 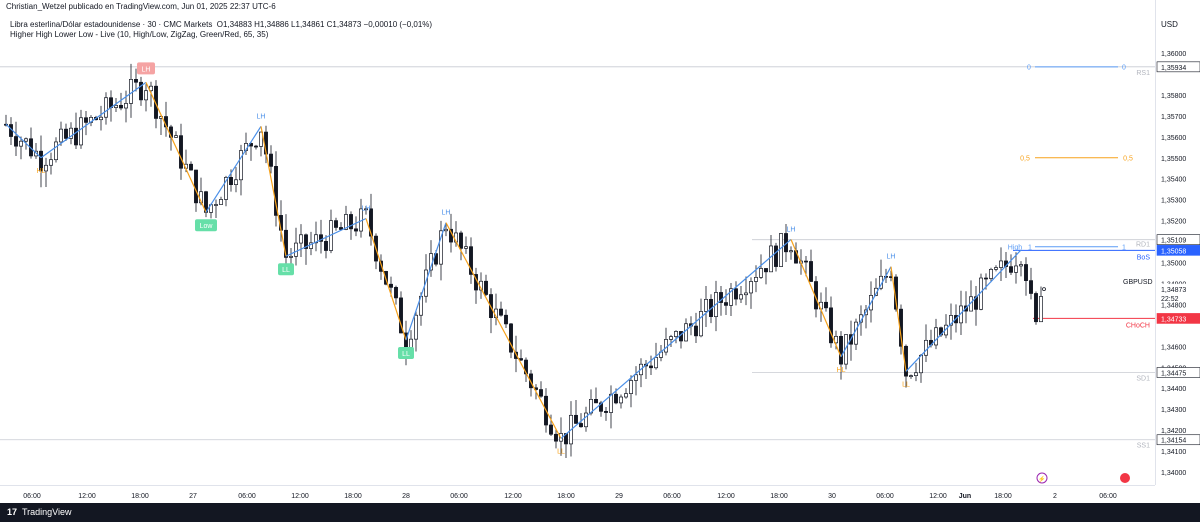 I want to click on price-badge-label: 1,34475, so click(x=1173, y=373).